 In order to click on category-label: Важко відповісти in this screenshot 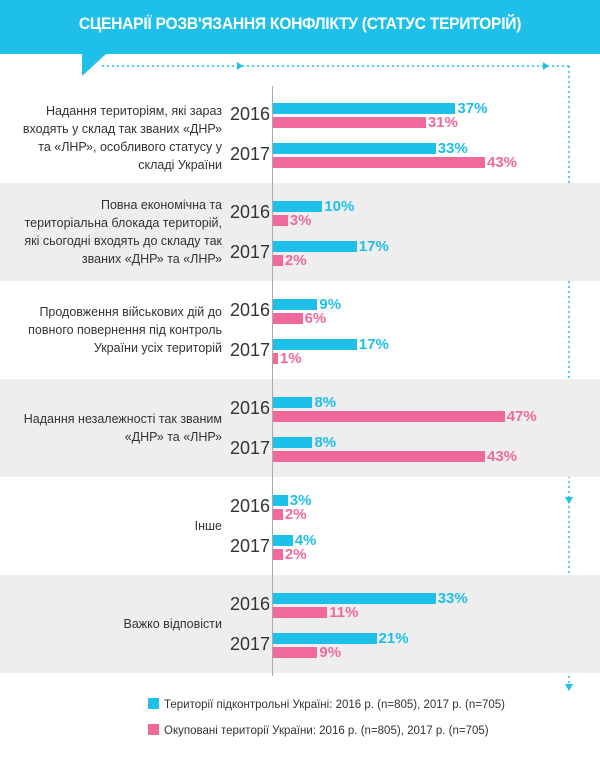, I will do `click(173, 624)`.